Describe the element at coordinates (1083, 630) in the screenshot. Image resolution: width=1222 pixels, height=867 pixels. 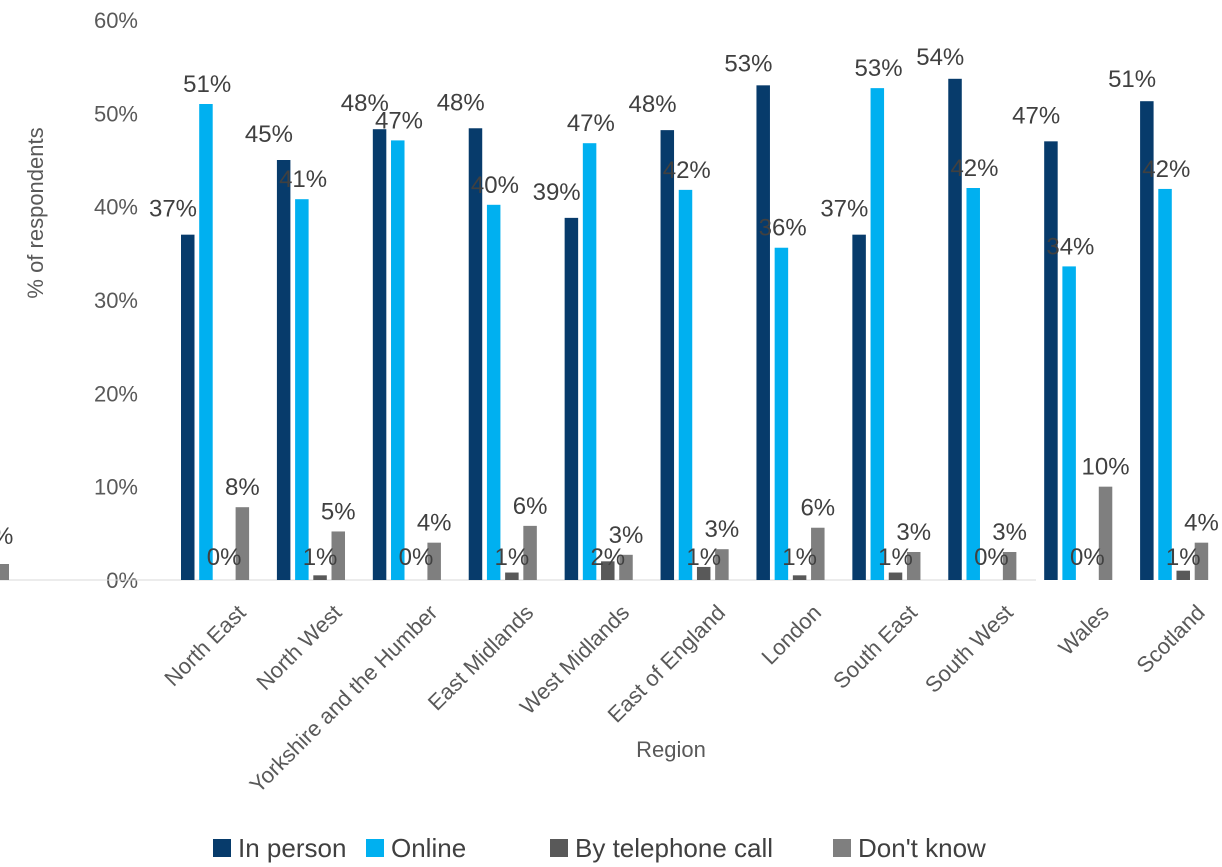
I see `category-label: Wales` at that location.